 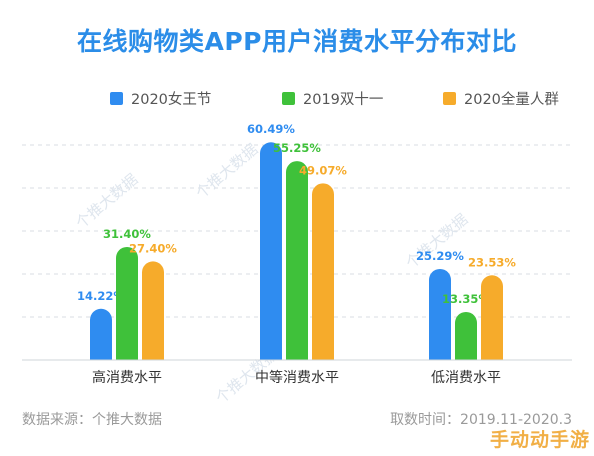 I want to click on chart-legend: 2020女王节 2019双十一 2020全量人群, so click(x=297, y=98).